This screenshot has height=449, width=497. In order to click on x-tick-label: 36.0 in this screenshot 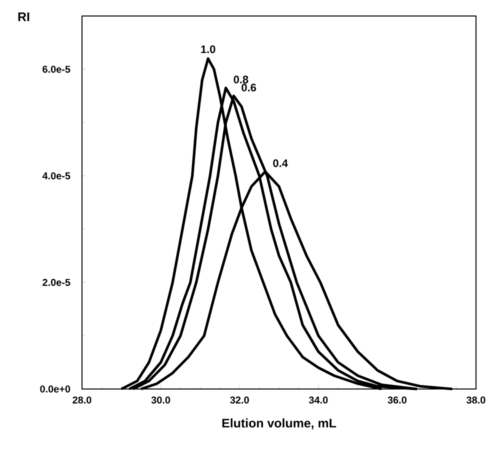, I will do `click(397, 400)`.